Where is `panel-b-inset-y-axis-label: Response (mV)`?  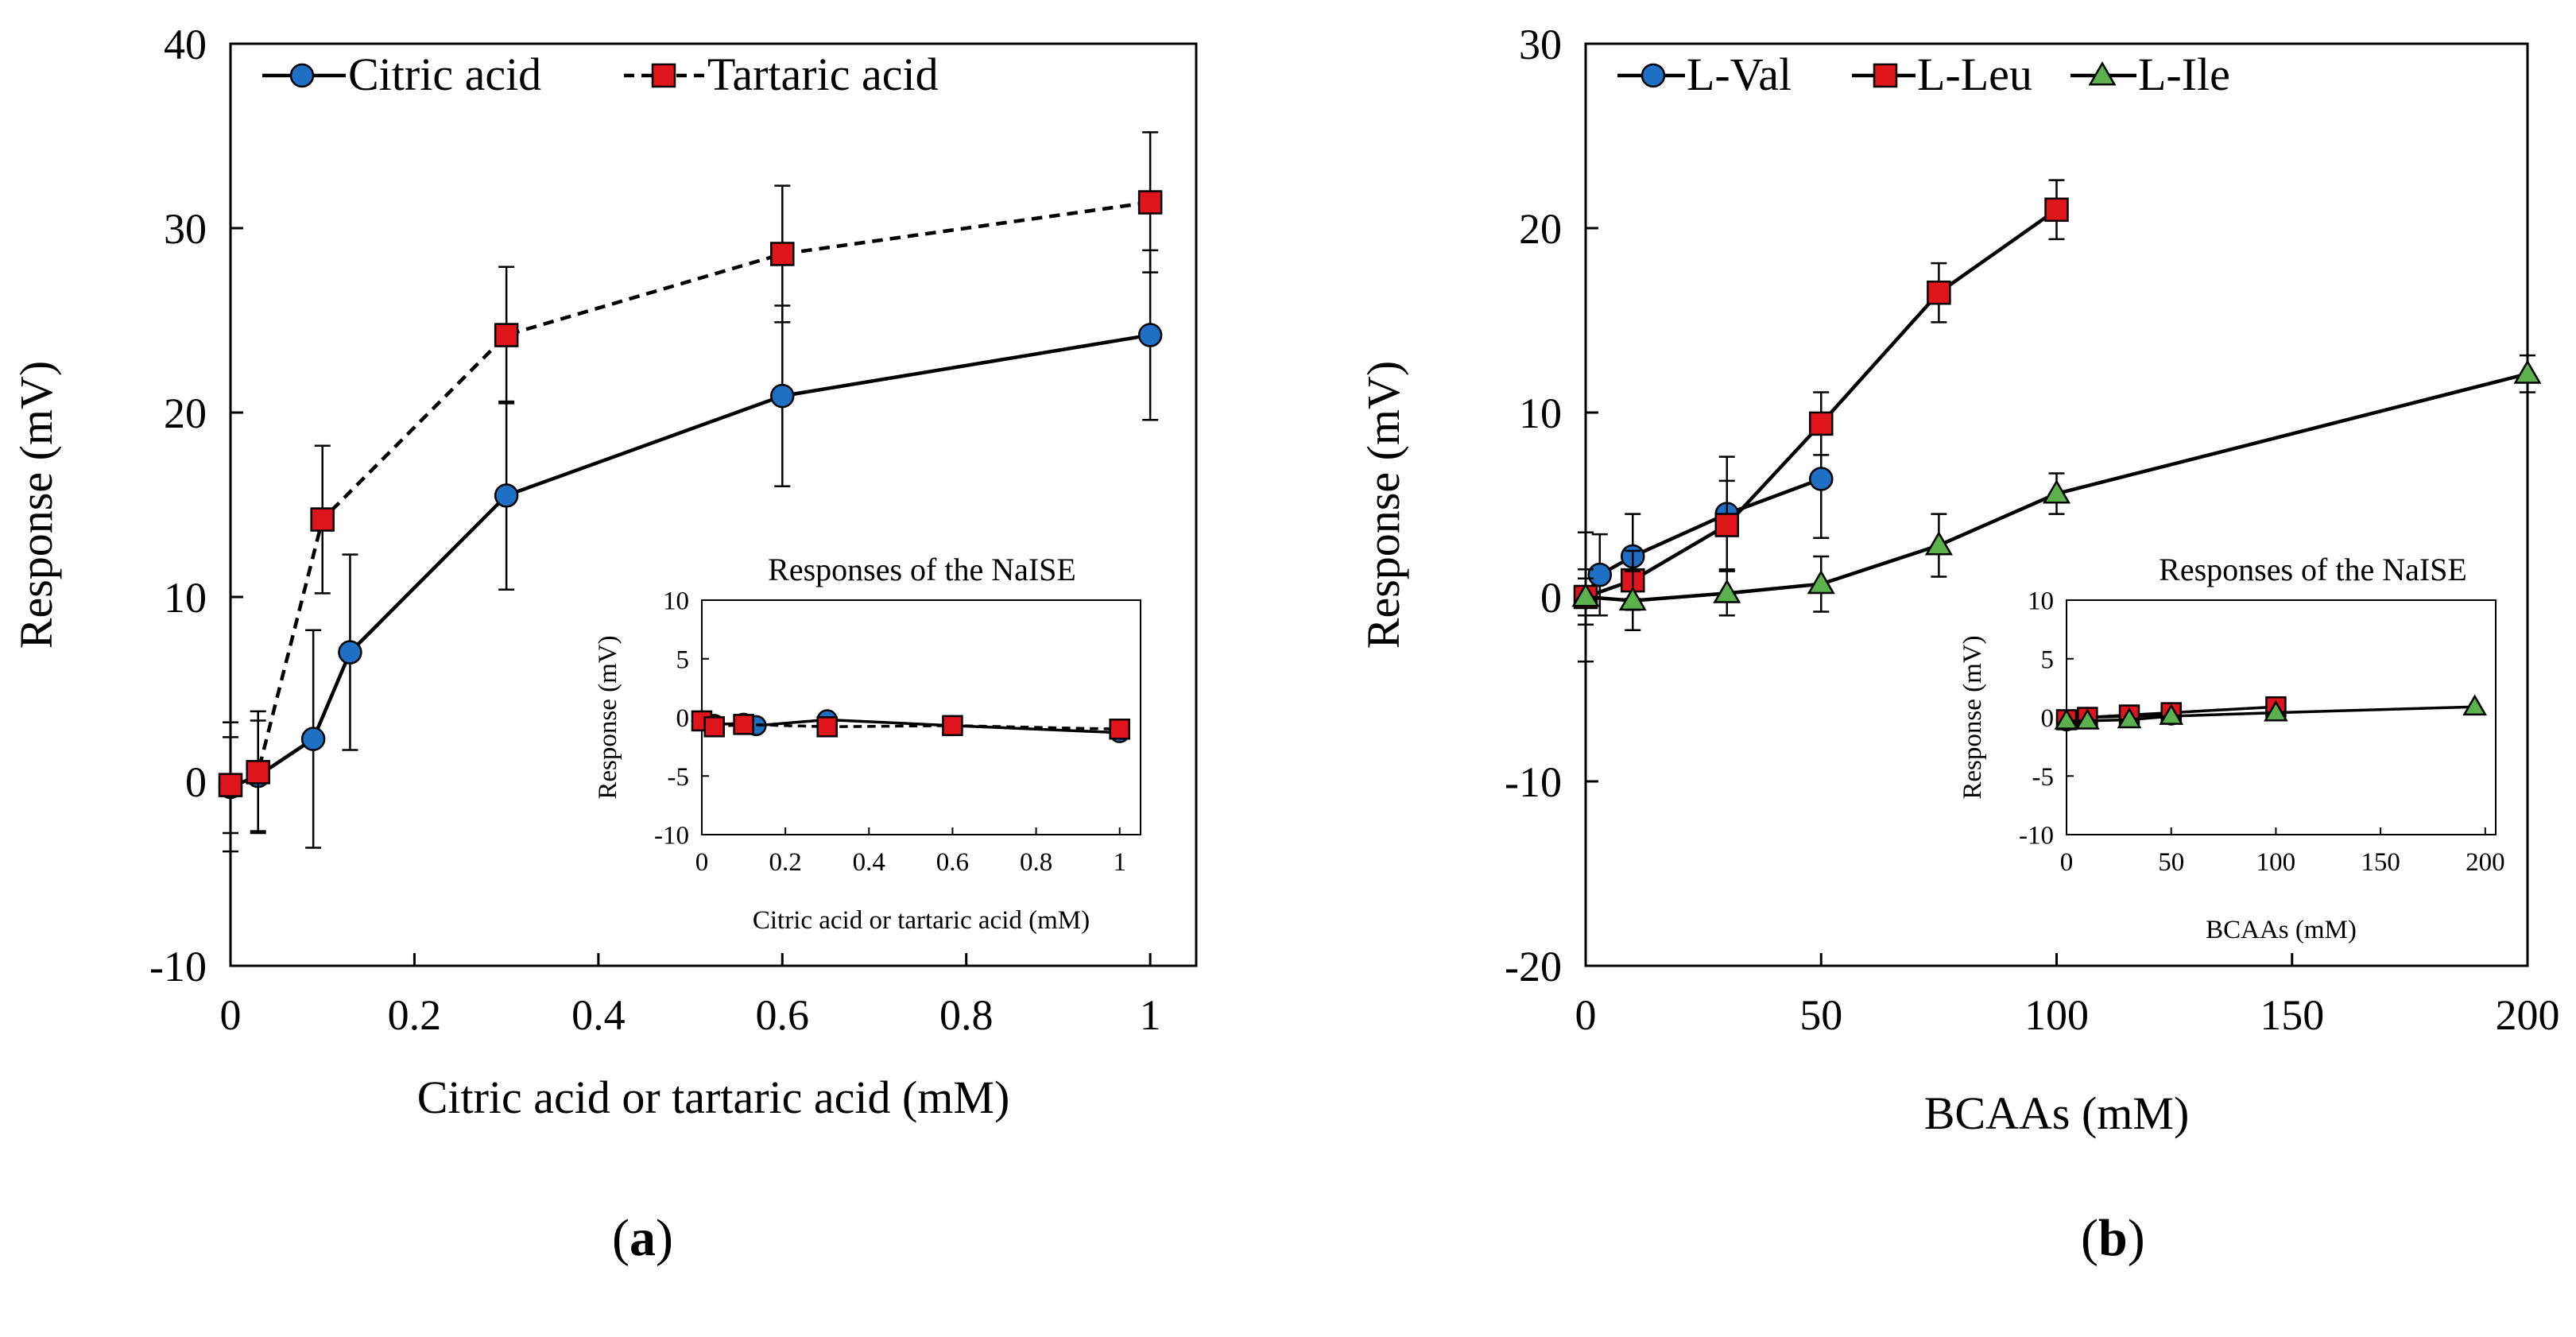 panel-b-inset-y-axis-label: Response (mV) is located at coordinates (1972, 717).